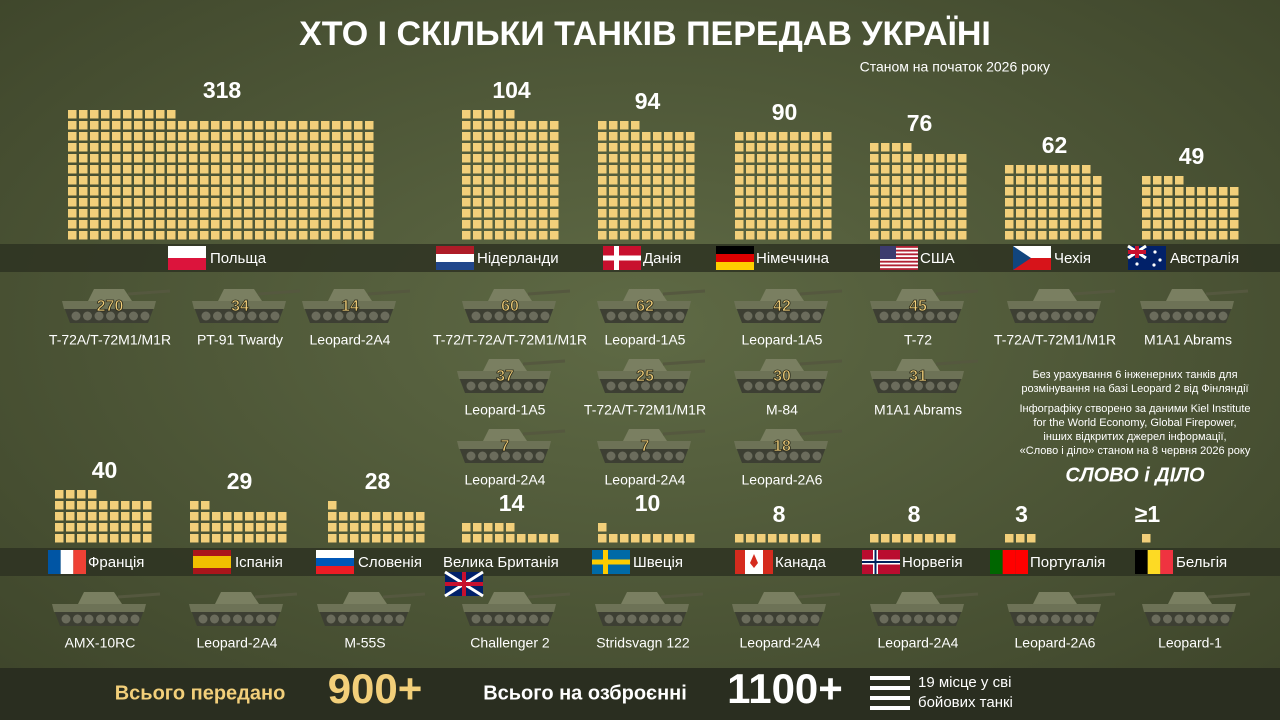 Image resolution: width=1280 pixels, height=725 pixels. I want to click on waffle, so click(510, 533).